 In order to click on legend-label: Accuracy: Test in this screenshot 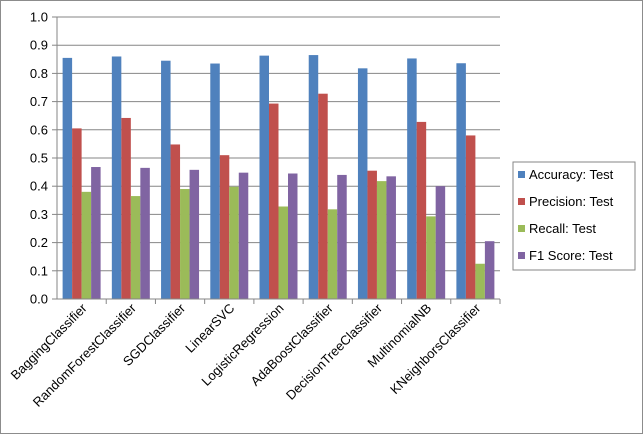, I will do `click(571, 174)`.